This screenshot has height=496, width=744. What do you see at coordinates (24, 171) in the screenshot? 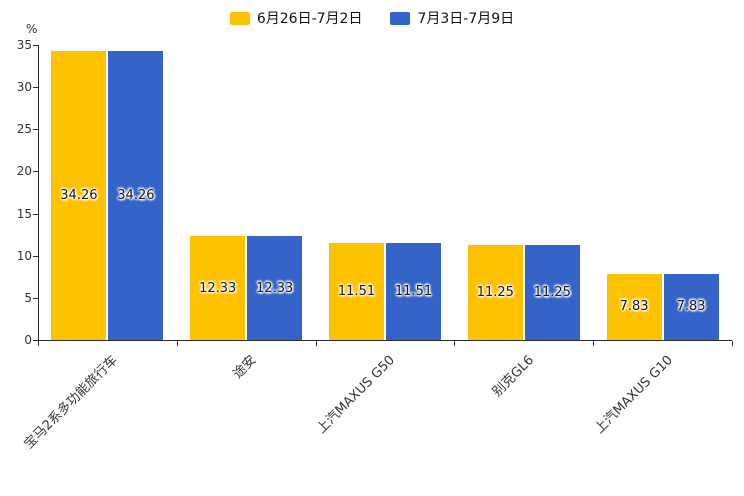
I see `y-tick-label: 20` at bounding box center [24, 171].